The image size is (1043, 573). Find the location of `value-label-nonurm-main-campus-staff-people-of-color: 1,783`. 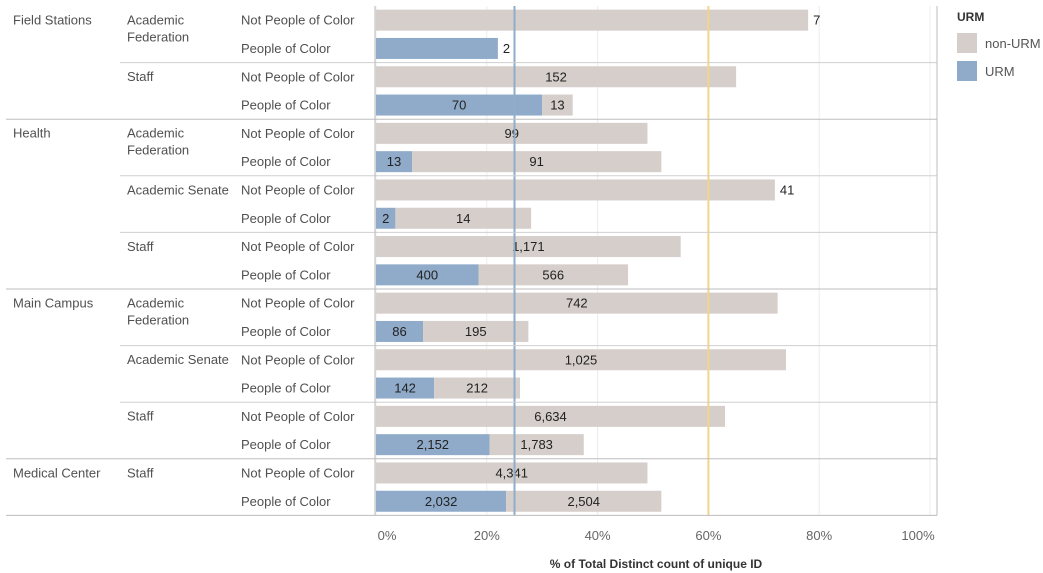

value-label-nonurm-main-campus-staff-people-of-color: 1,783 is located at coordinates (536, 444).